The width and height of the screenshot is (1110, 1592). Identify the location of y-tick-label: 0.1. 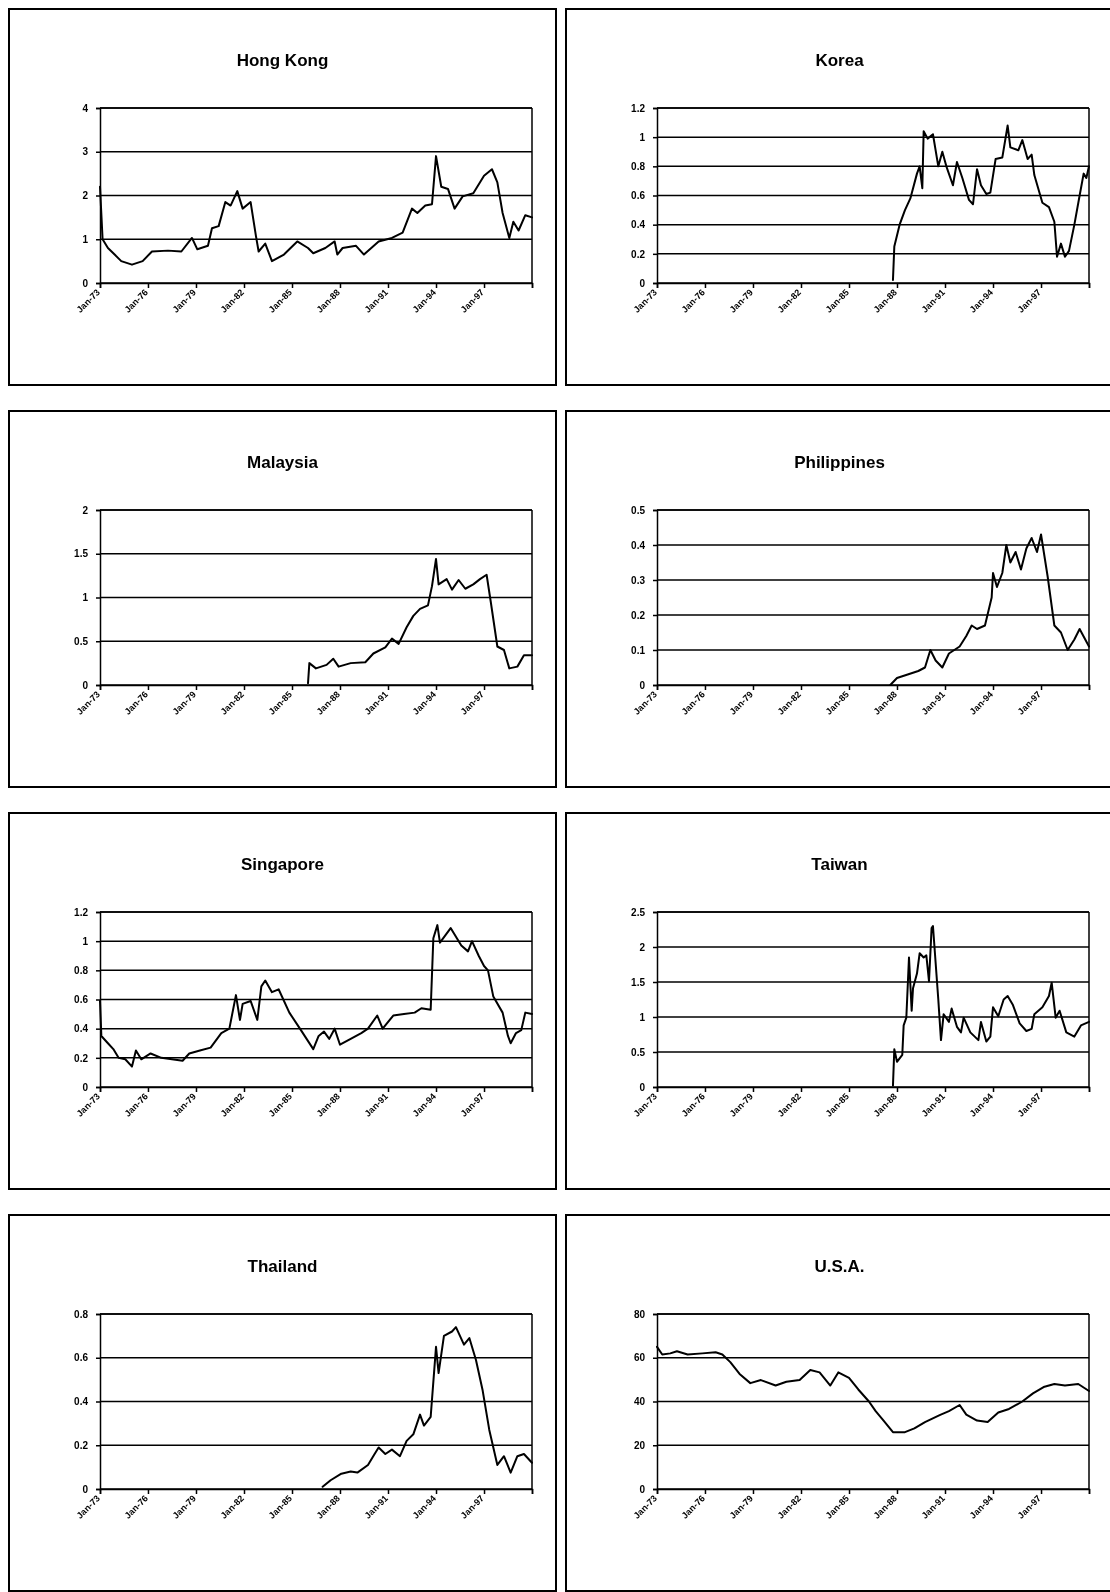
(638, 650).